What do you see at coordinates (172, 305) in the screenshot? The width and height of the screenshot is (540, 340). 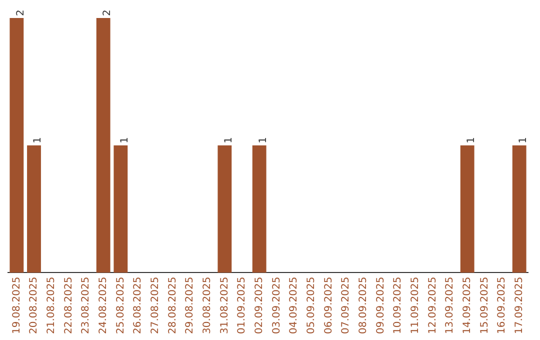 I see `x-tick-label: 28.08.2025` at bounding box center [172, 305].